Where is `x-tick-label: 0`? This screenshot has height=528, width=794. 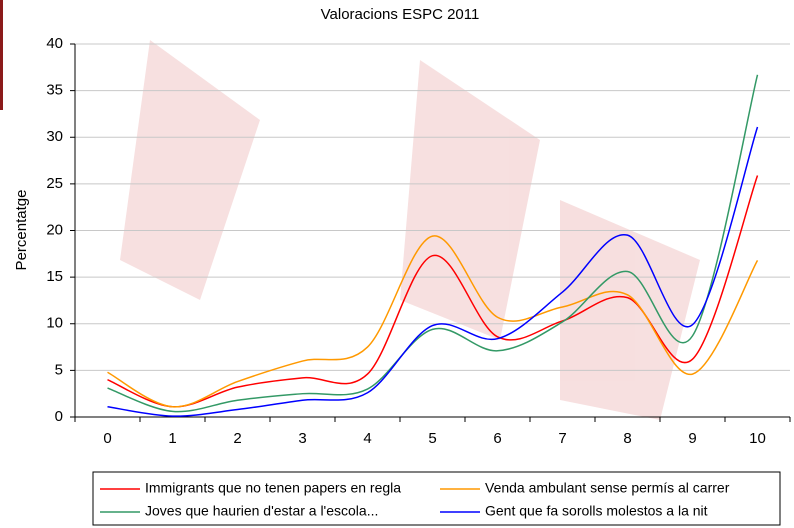
x-tick-label: 0 is located at coordinates (107, 438).